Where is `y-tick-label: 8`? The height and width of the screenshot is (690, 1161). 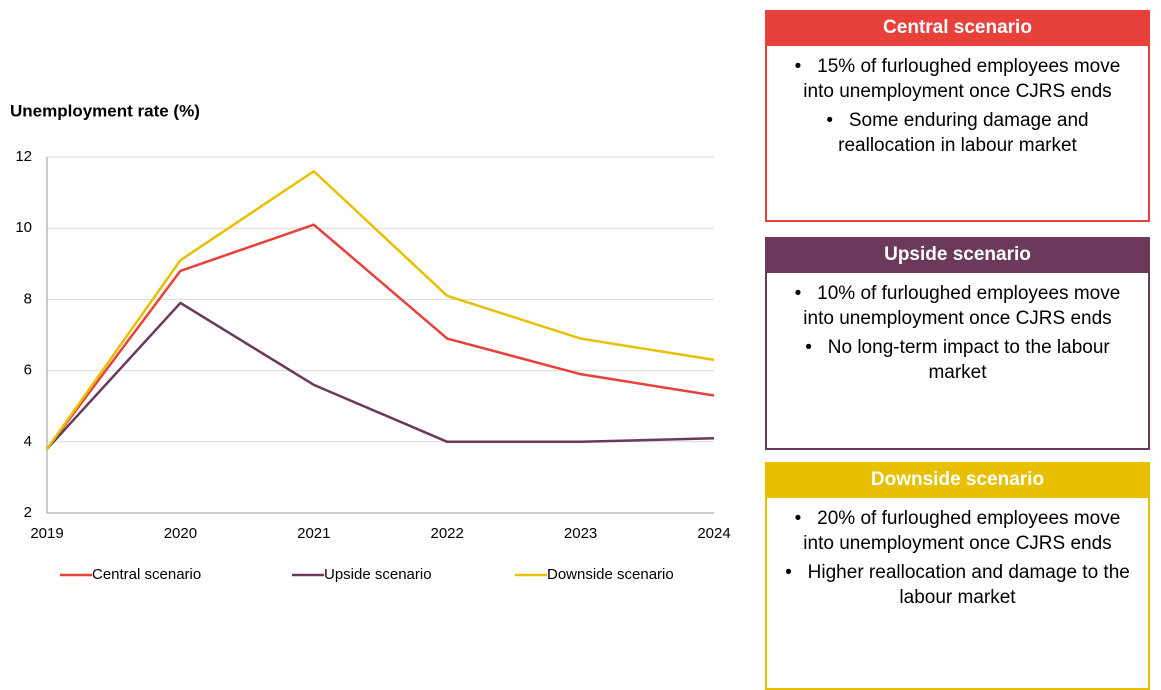
y-tick-label: 8 is located at coordinates (28, 298).